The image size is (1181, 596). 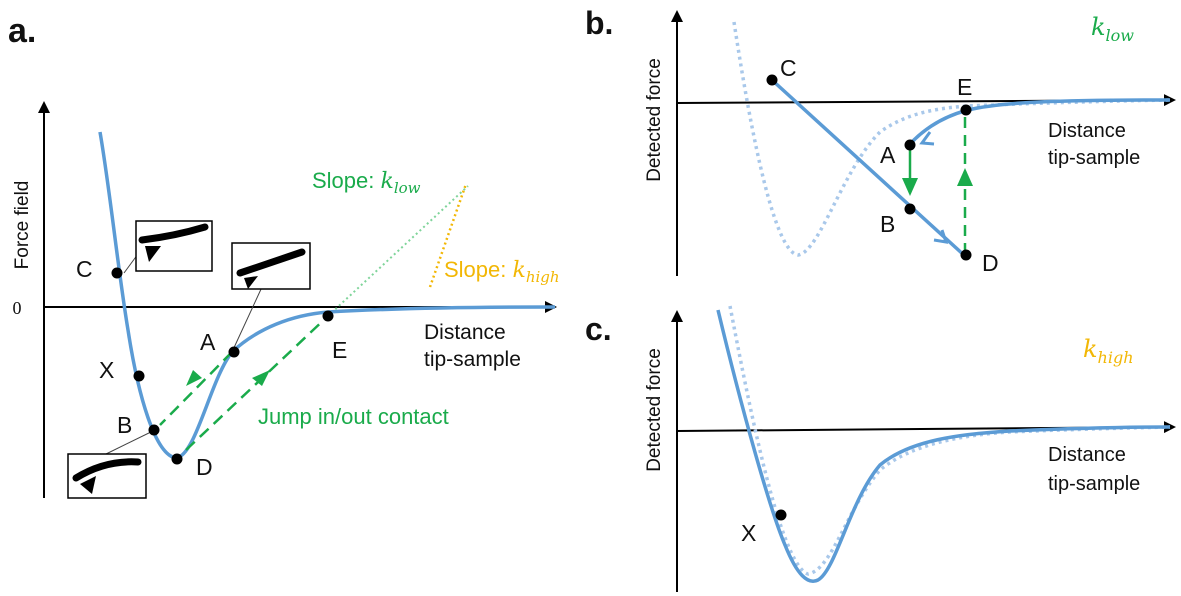 What do you see at coordinates (328, 316) in the screenshot?
I see `panel-a-point-e` at bounding box center [328, 316].